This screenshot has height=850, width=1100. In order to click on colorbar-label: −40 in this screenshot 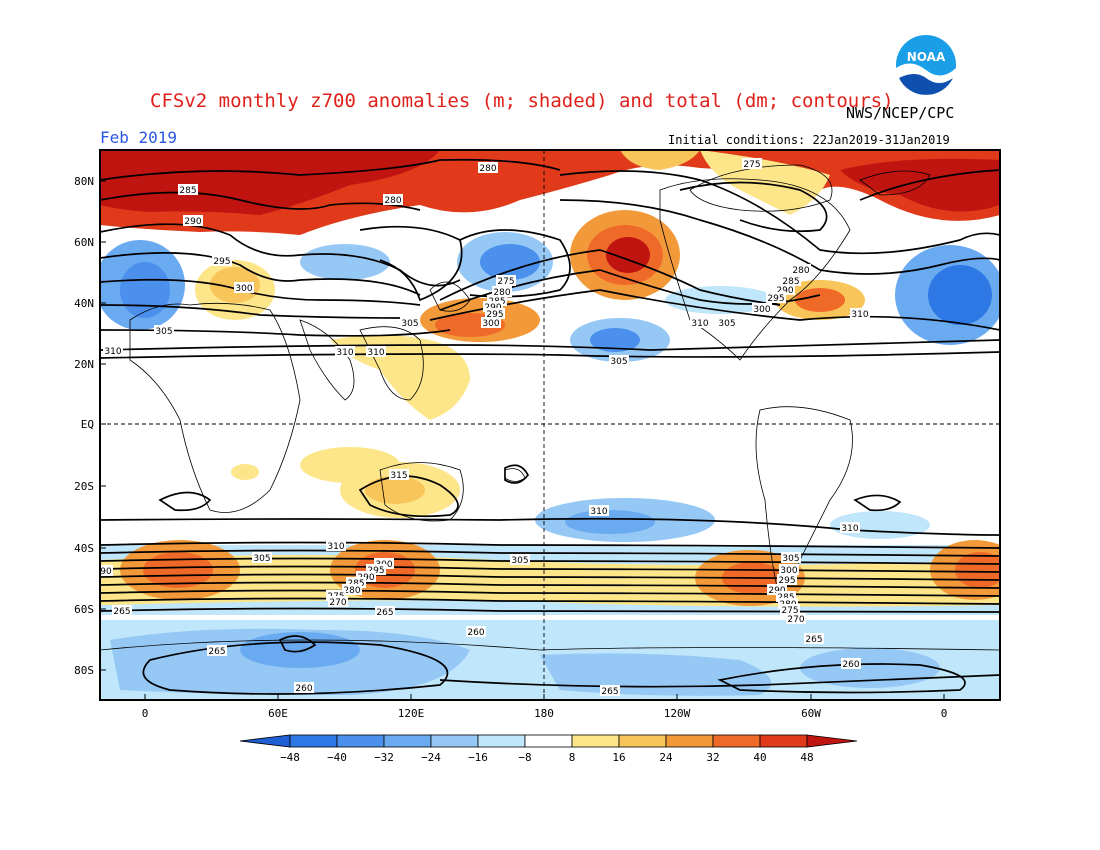, I will do `click(337, 757)`.